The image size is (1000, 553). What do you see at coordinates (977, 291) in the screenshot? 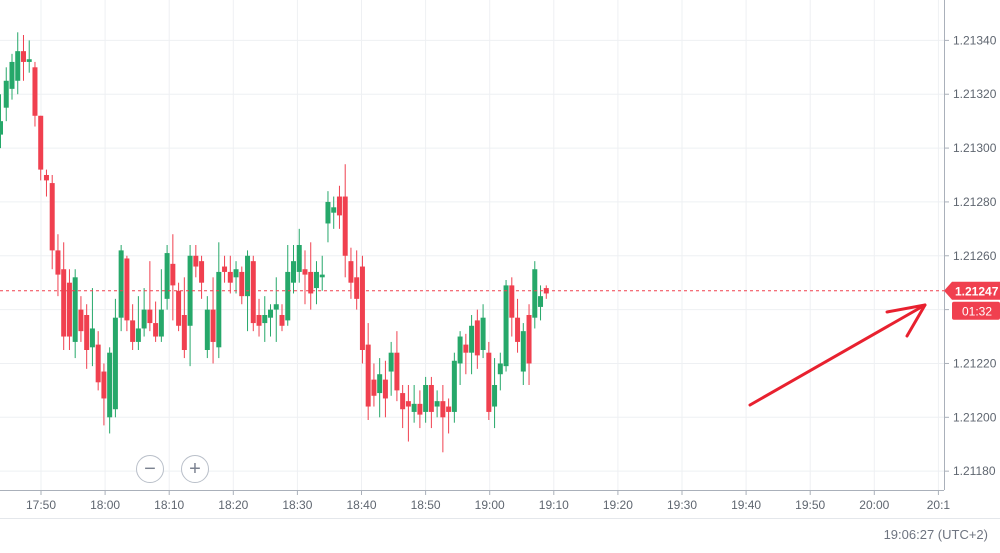
I see `current-price-label: 1.21247` at bounding box center [977, 291].